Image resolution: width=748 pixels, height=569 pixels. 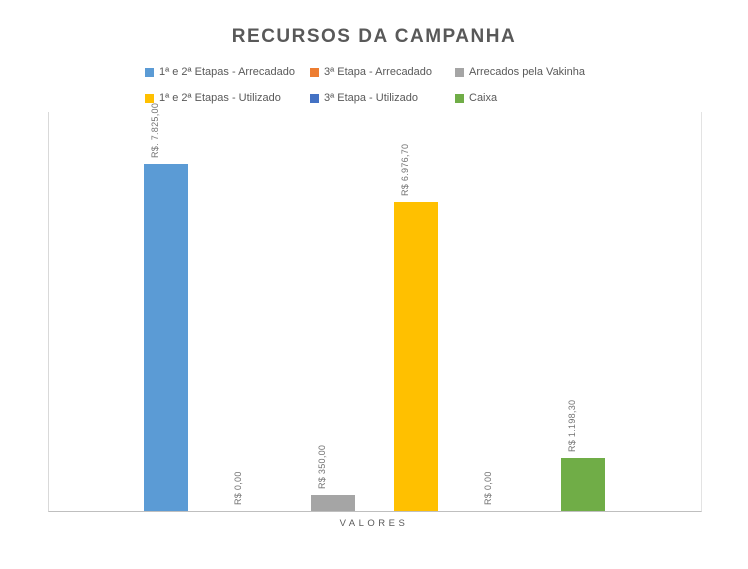 I want to click on legend-item-3-etapa-utilizado: 3ª Etapa - Utilizado, so click(x=364, y=98).